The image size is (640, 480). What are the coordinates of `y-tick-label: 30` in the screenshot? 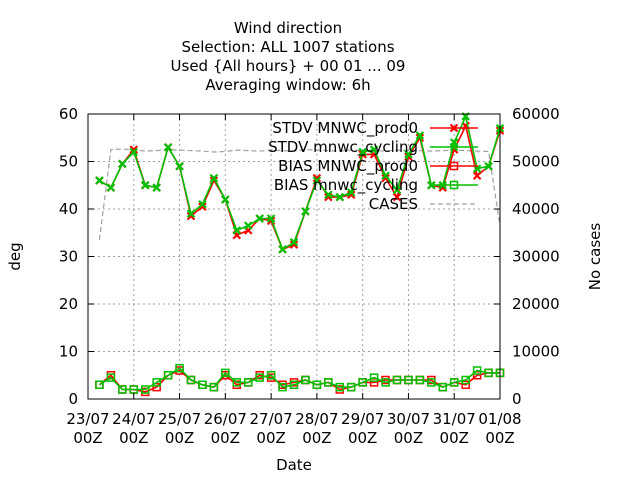 It's located at (68, 257).